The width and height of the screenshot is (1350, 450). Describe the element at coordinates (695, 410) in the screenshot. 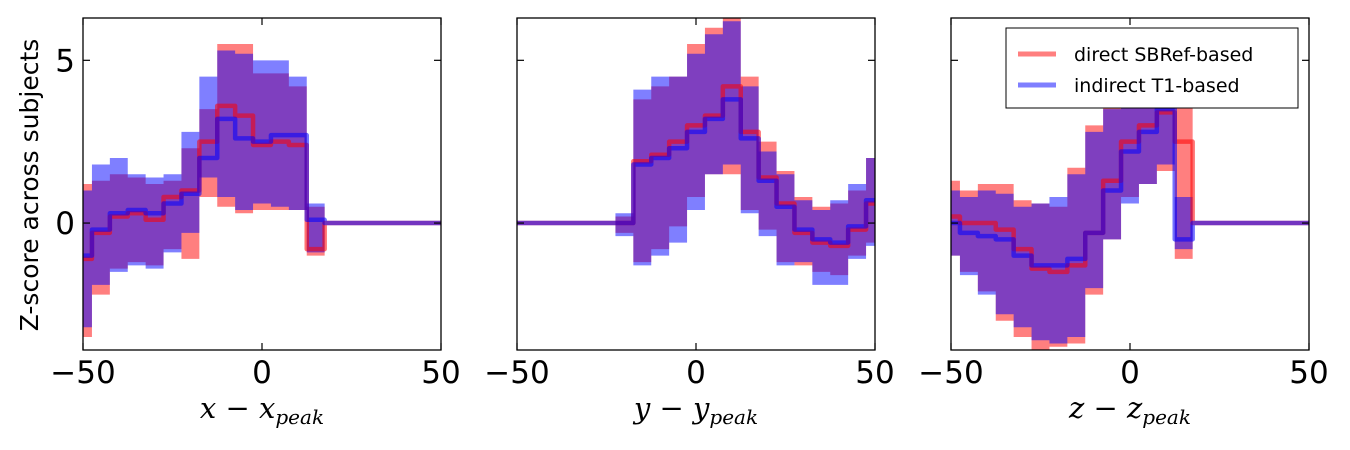

I see `x-axis-label-y: y − ypeak` at that location.